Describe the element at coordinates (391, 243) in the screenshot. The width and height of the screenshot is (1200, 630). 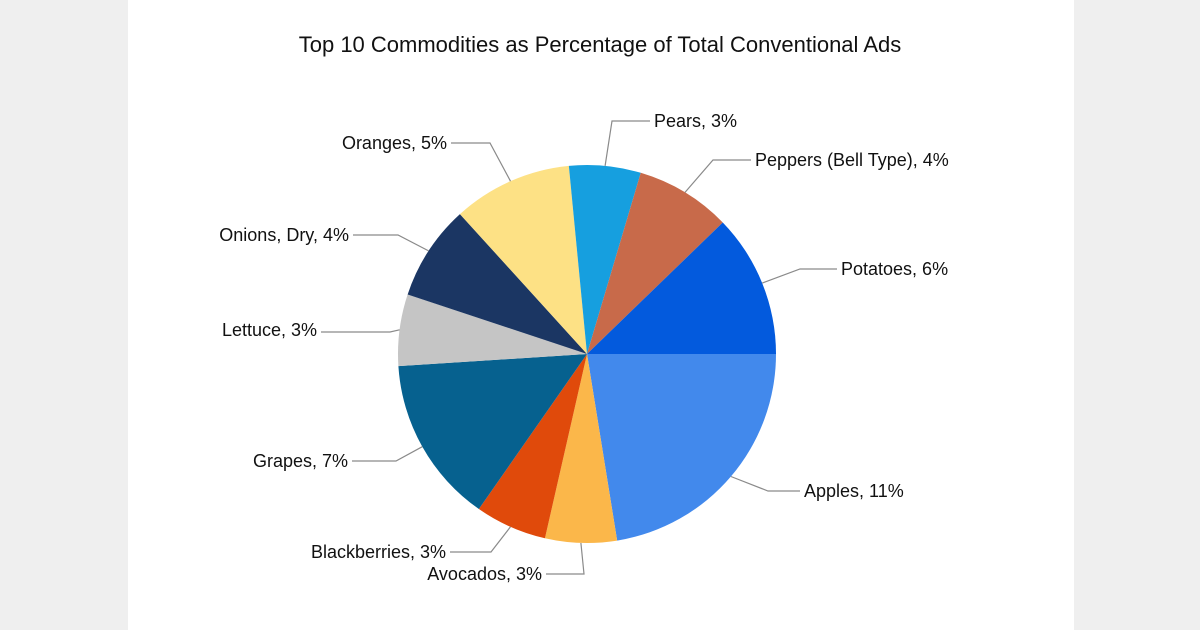
I see `leader-line-onions-dry` at that location.